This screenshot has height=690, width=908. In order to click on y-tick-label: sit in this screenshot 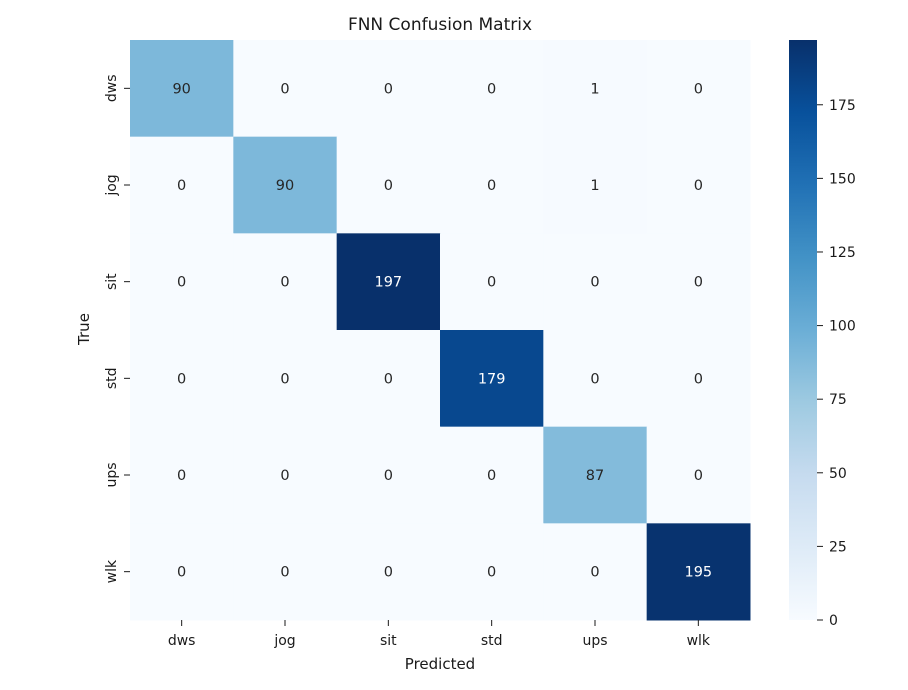, I will do `click(112, 281)`.